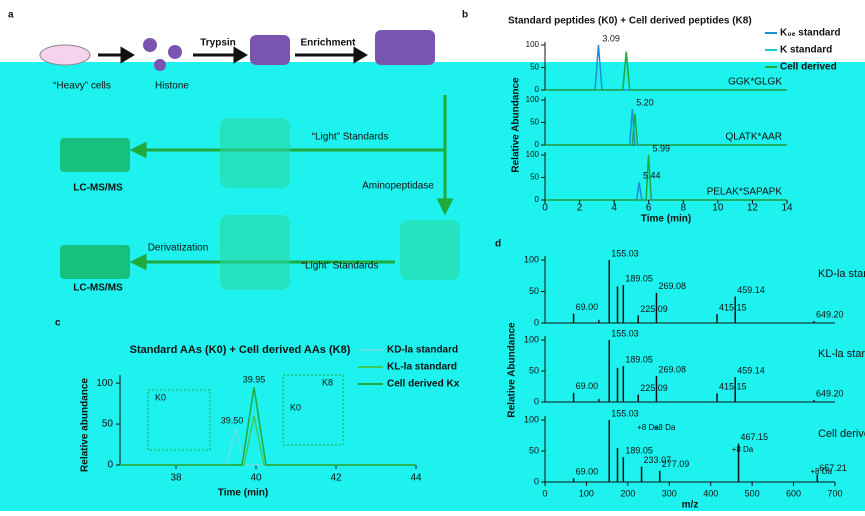 The image size is (865, 516). What do you see at coordinates (313, 410) in the screenshot?
I see `inset` at bounding box center [313, 410].